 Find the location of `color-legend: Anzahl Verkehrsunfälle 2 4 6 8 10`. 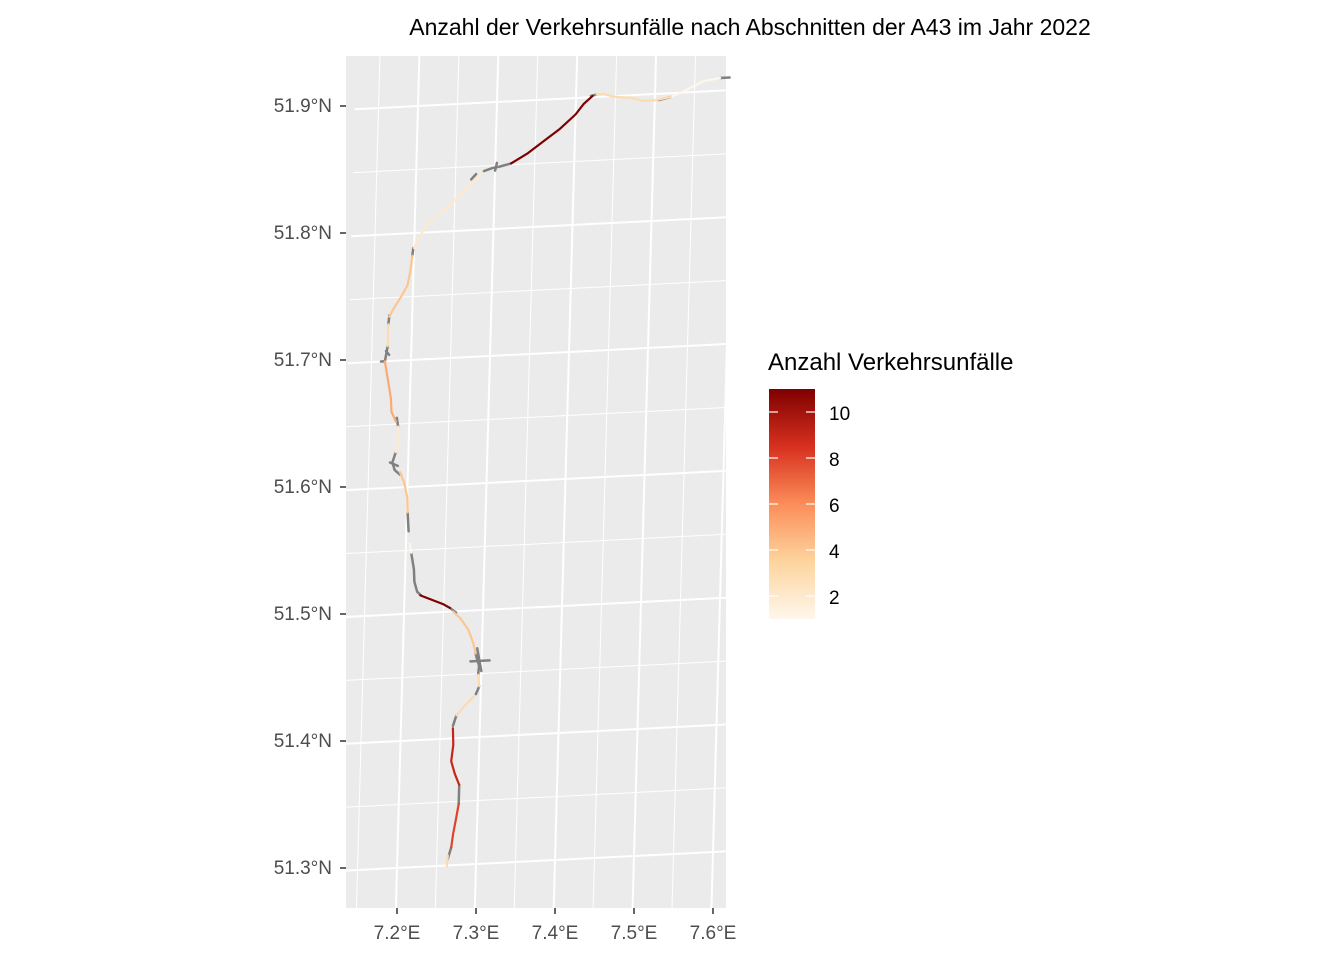

color-legend: Anzahl Verkehrsunfälle 2 4 6 8 10 is located at coordinates (890, 484).